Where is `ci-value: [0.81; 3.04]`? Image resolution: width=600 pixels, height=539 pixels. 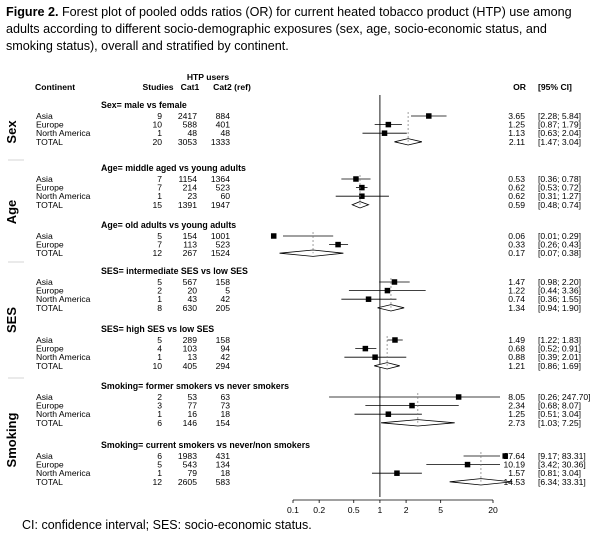 ci-value: [0.81; 3.04] is located at coordinates (559, 473).